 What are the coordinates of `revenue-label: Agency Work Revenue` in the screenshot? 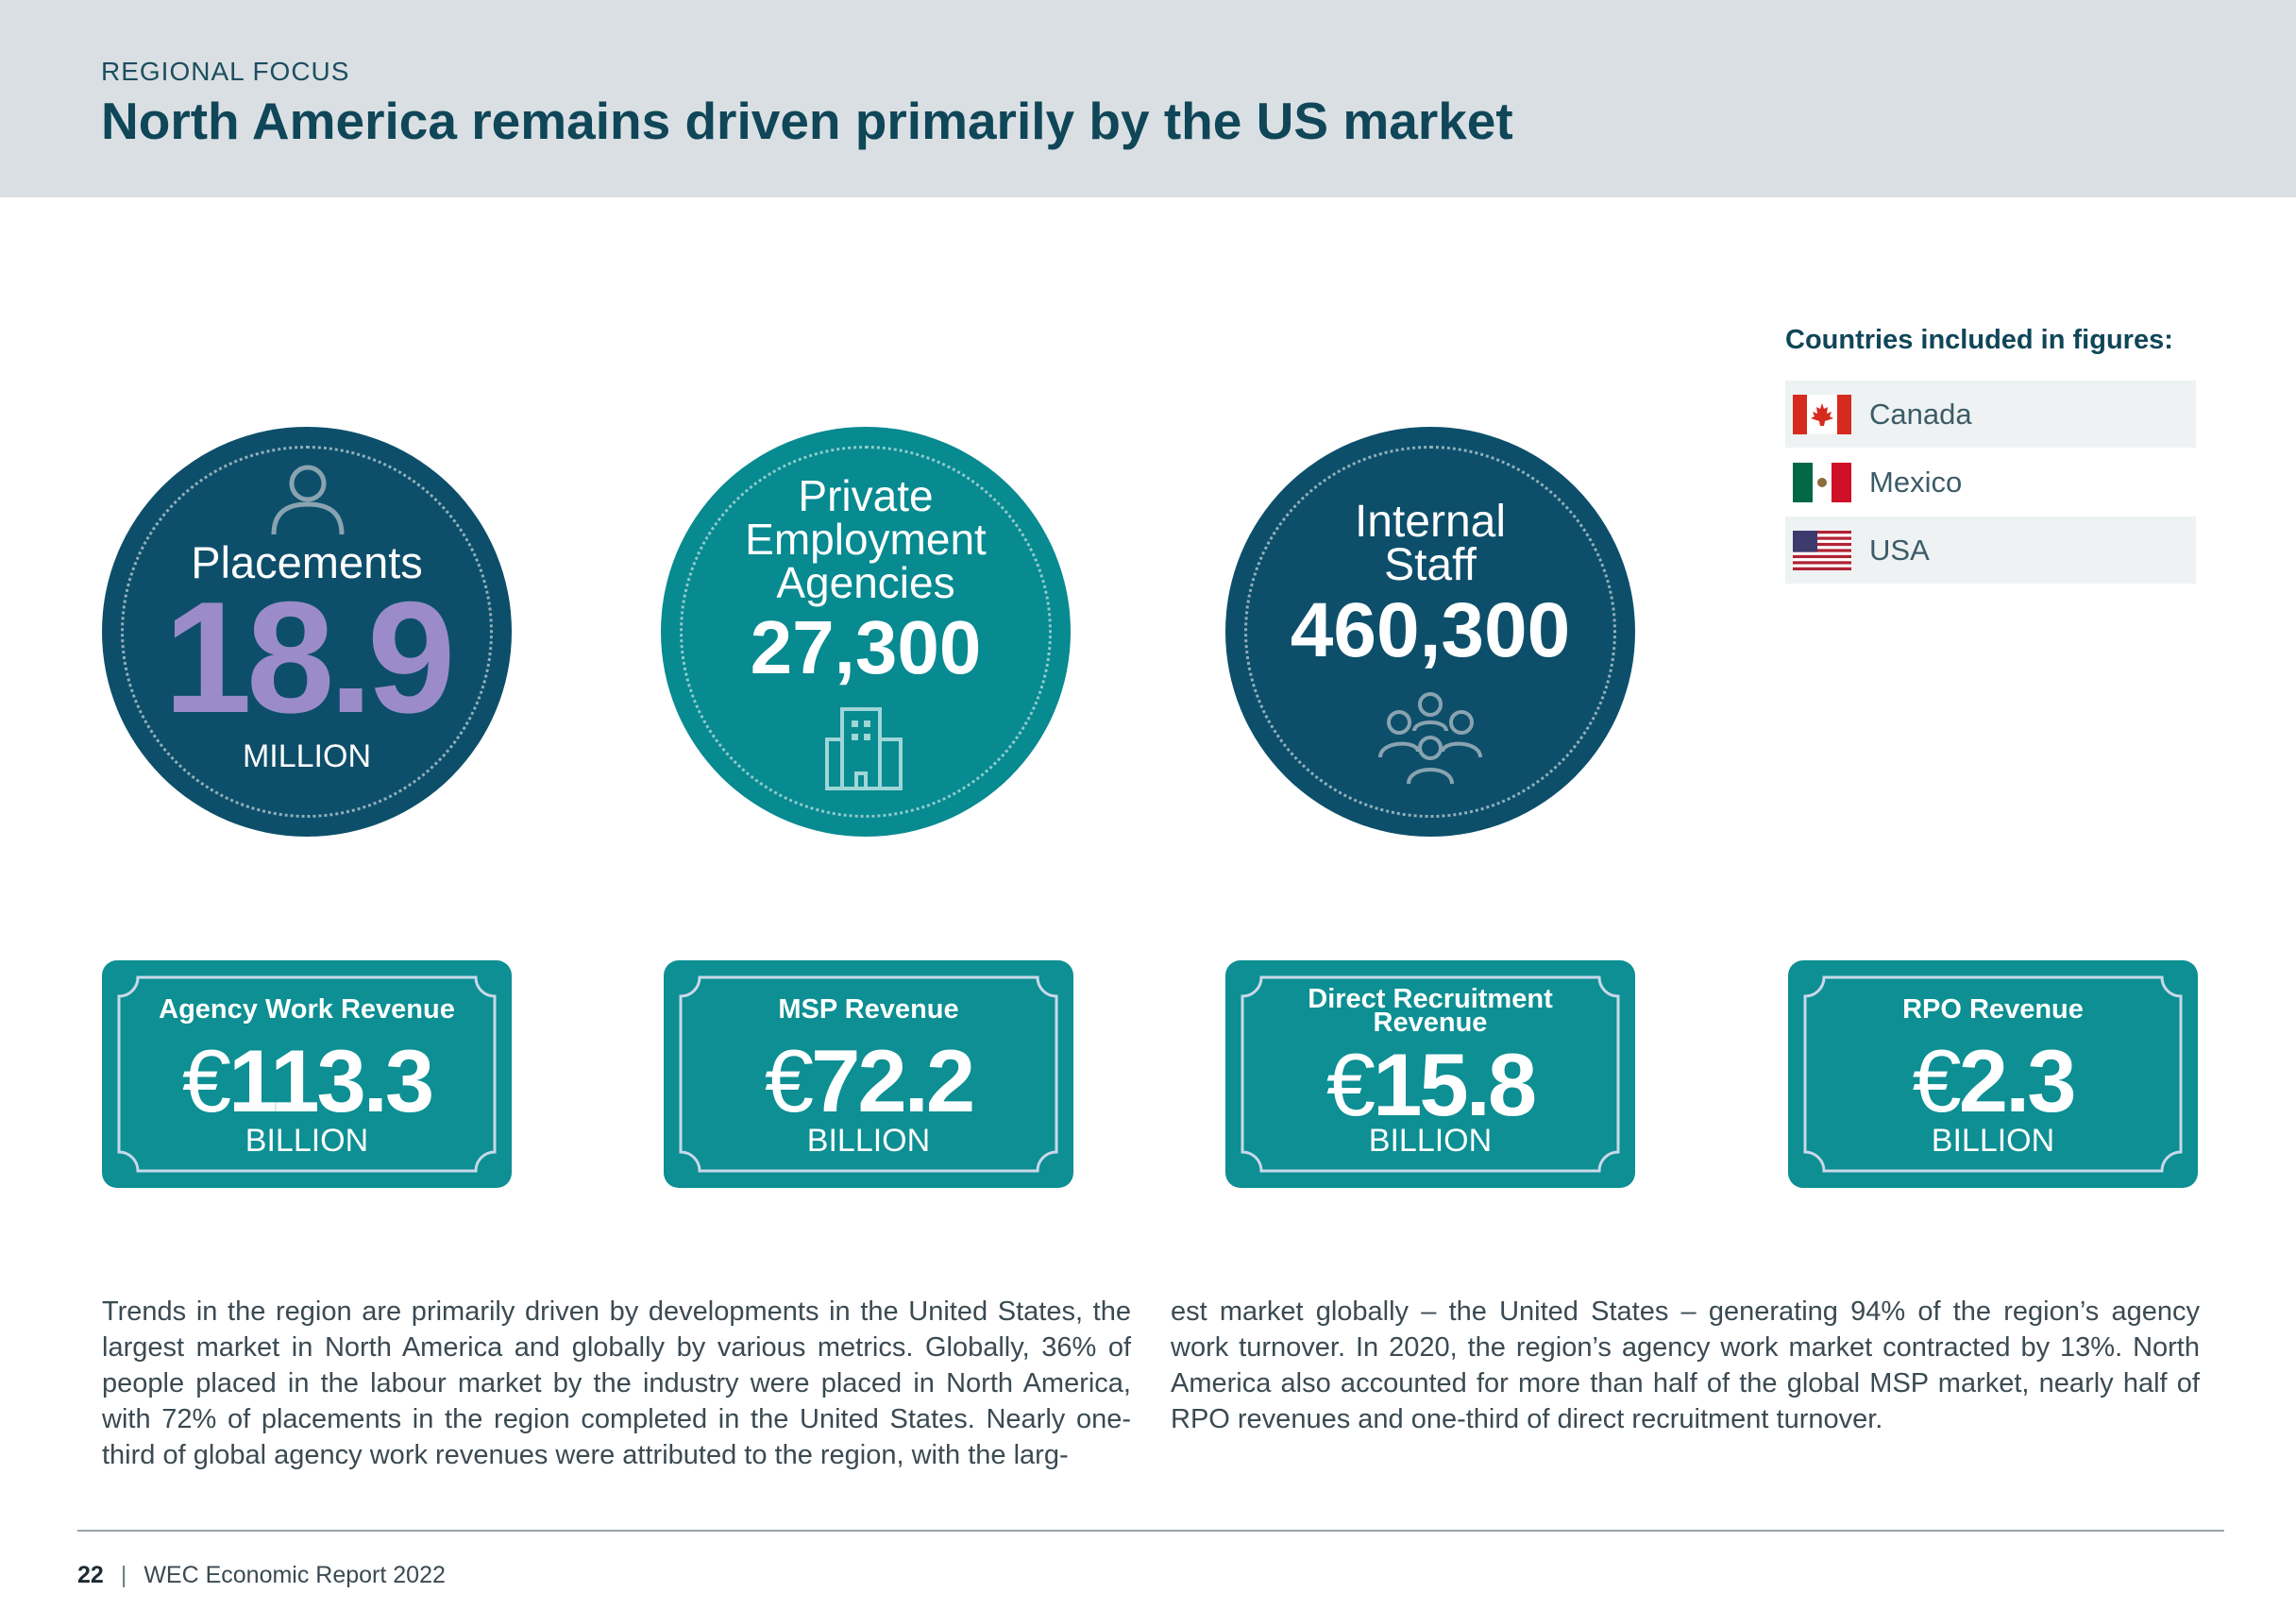 It's located at (307, 1009).